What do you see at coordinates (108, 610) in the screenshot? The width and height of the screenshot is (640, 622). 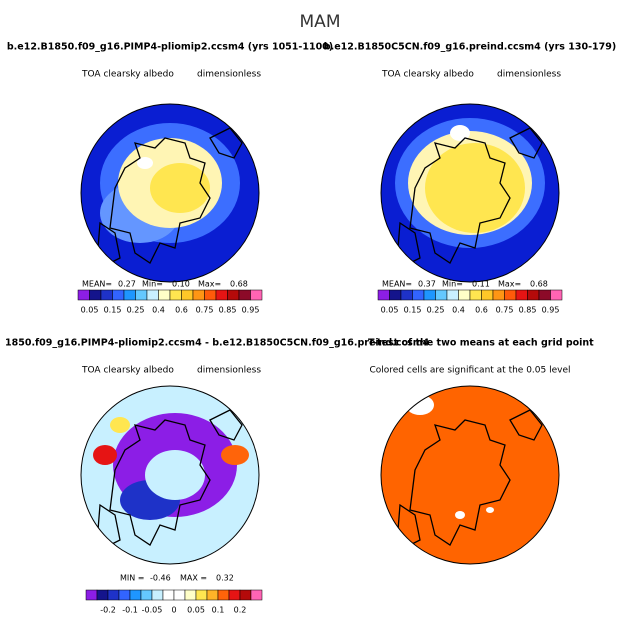 I see `colorbar-label: -0.2` at bounding box center [108, 610].